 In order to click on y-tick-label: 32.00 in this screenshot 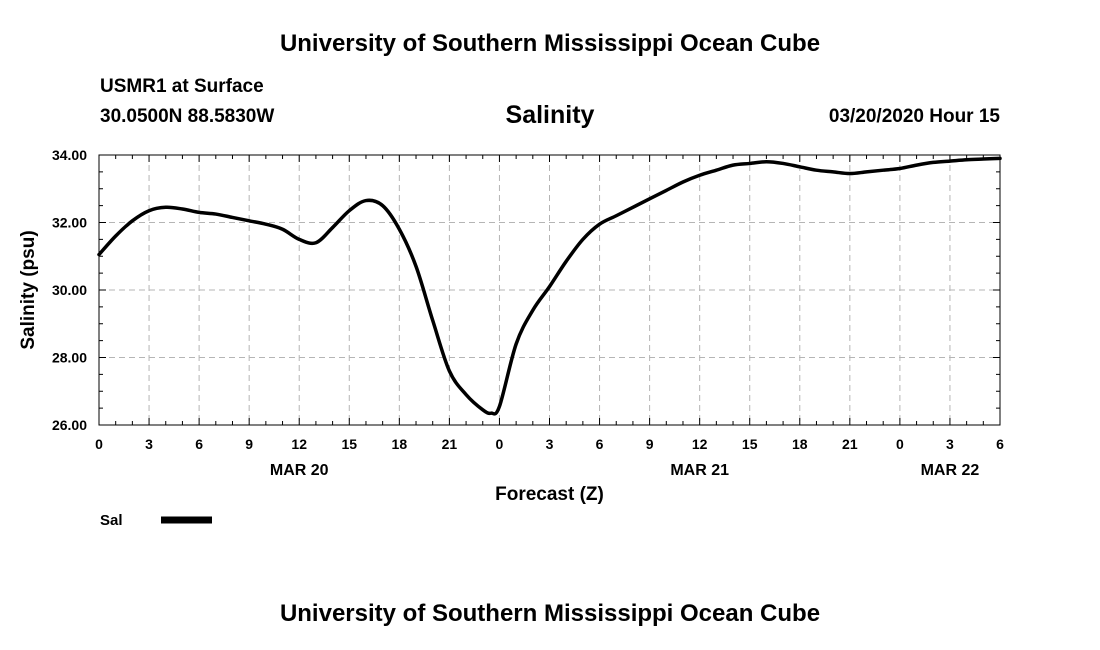, I will do `click(69, 223)`.